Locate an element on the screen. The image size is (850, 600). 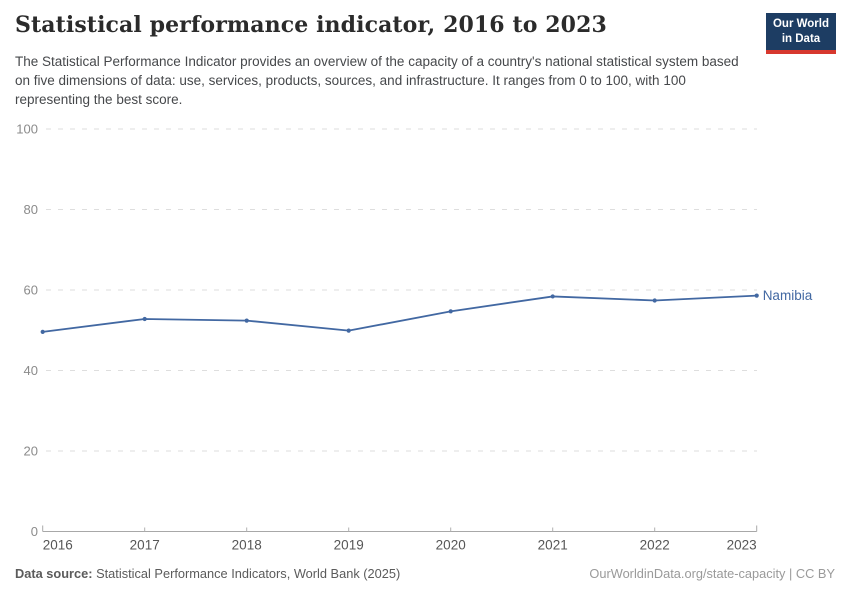
x-axis-tick-label: 2019 is located at coordinates (349, 545).